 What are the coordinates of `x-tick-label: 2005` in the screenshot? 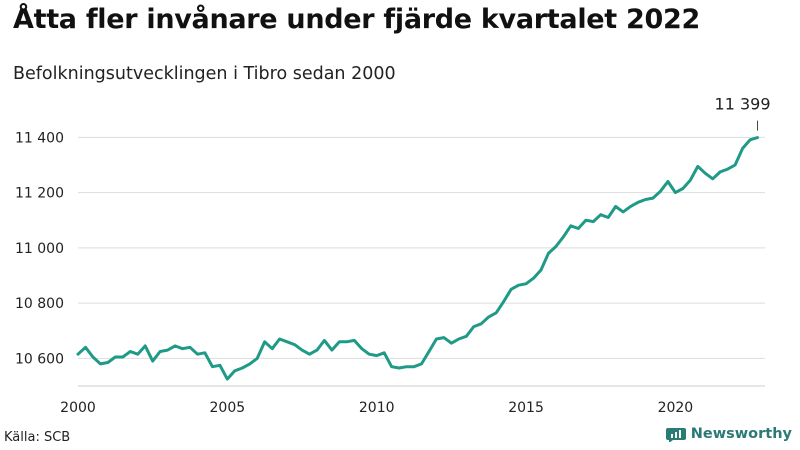 It's located at (228, 408).